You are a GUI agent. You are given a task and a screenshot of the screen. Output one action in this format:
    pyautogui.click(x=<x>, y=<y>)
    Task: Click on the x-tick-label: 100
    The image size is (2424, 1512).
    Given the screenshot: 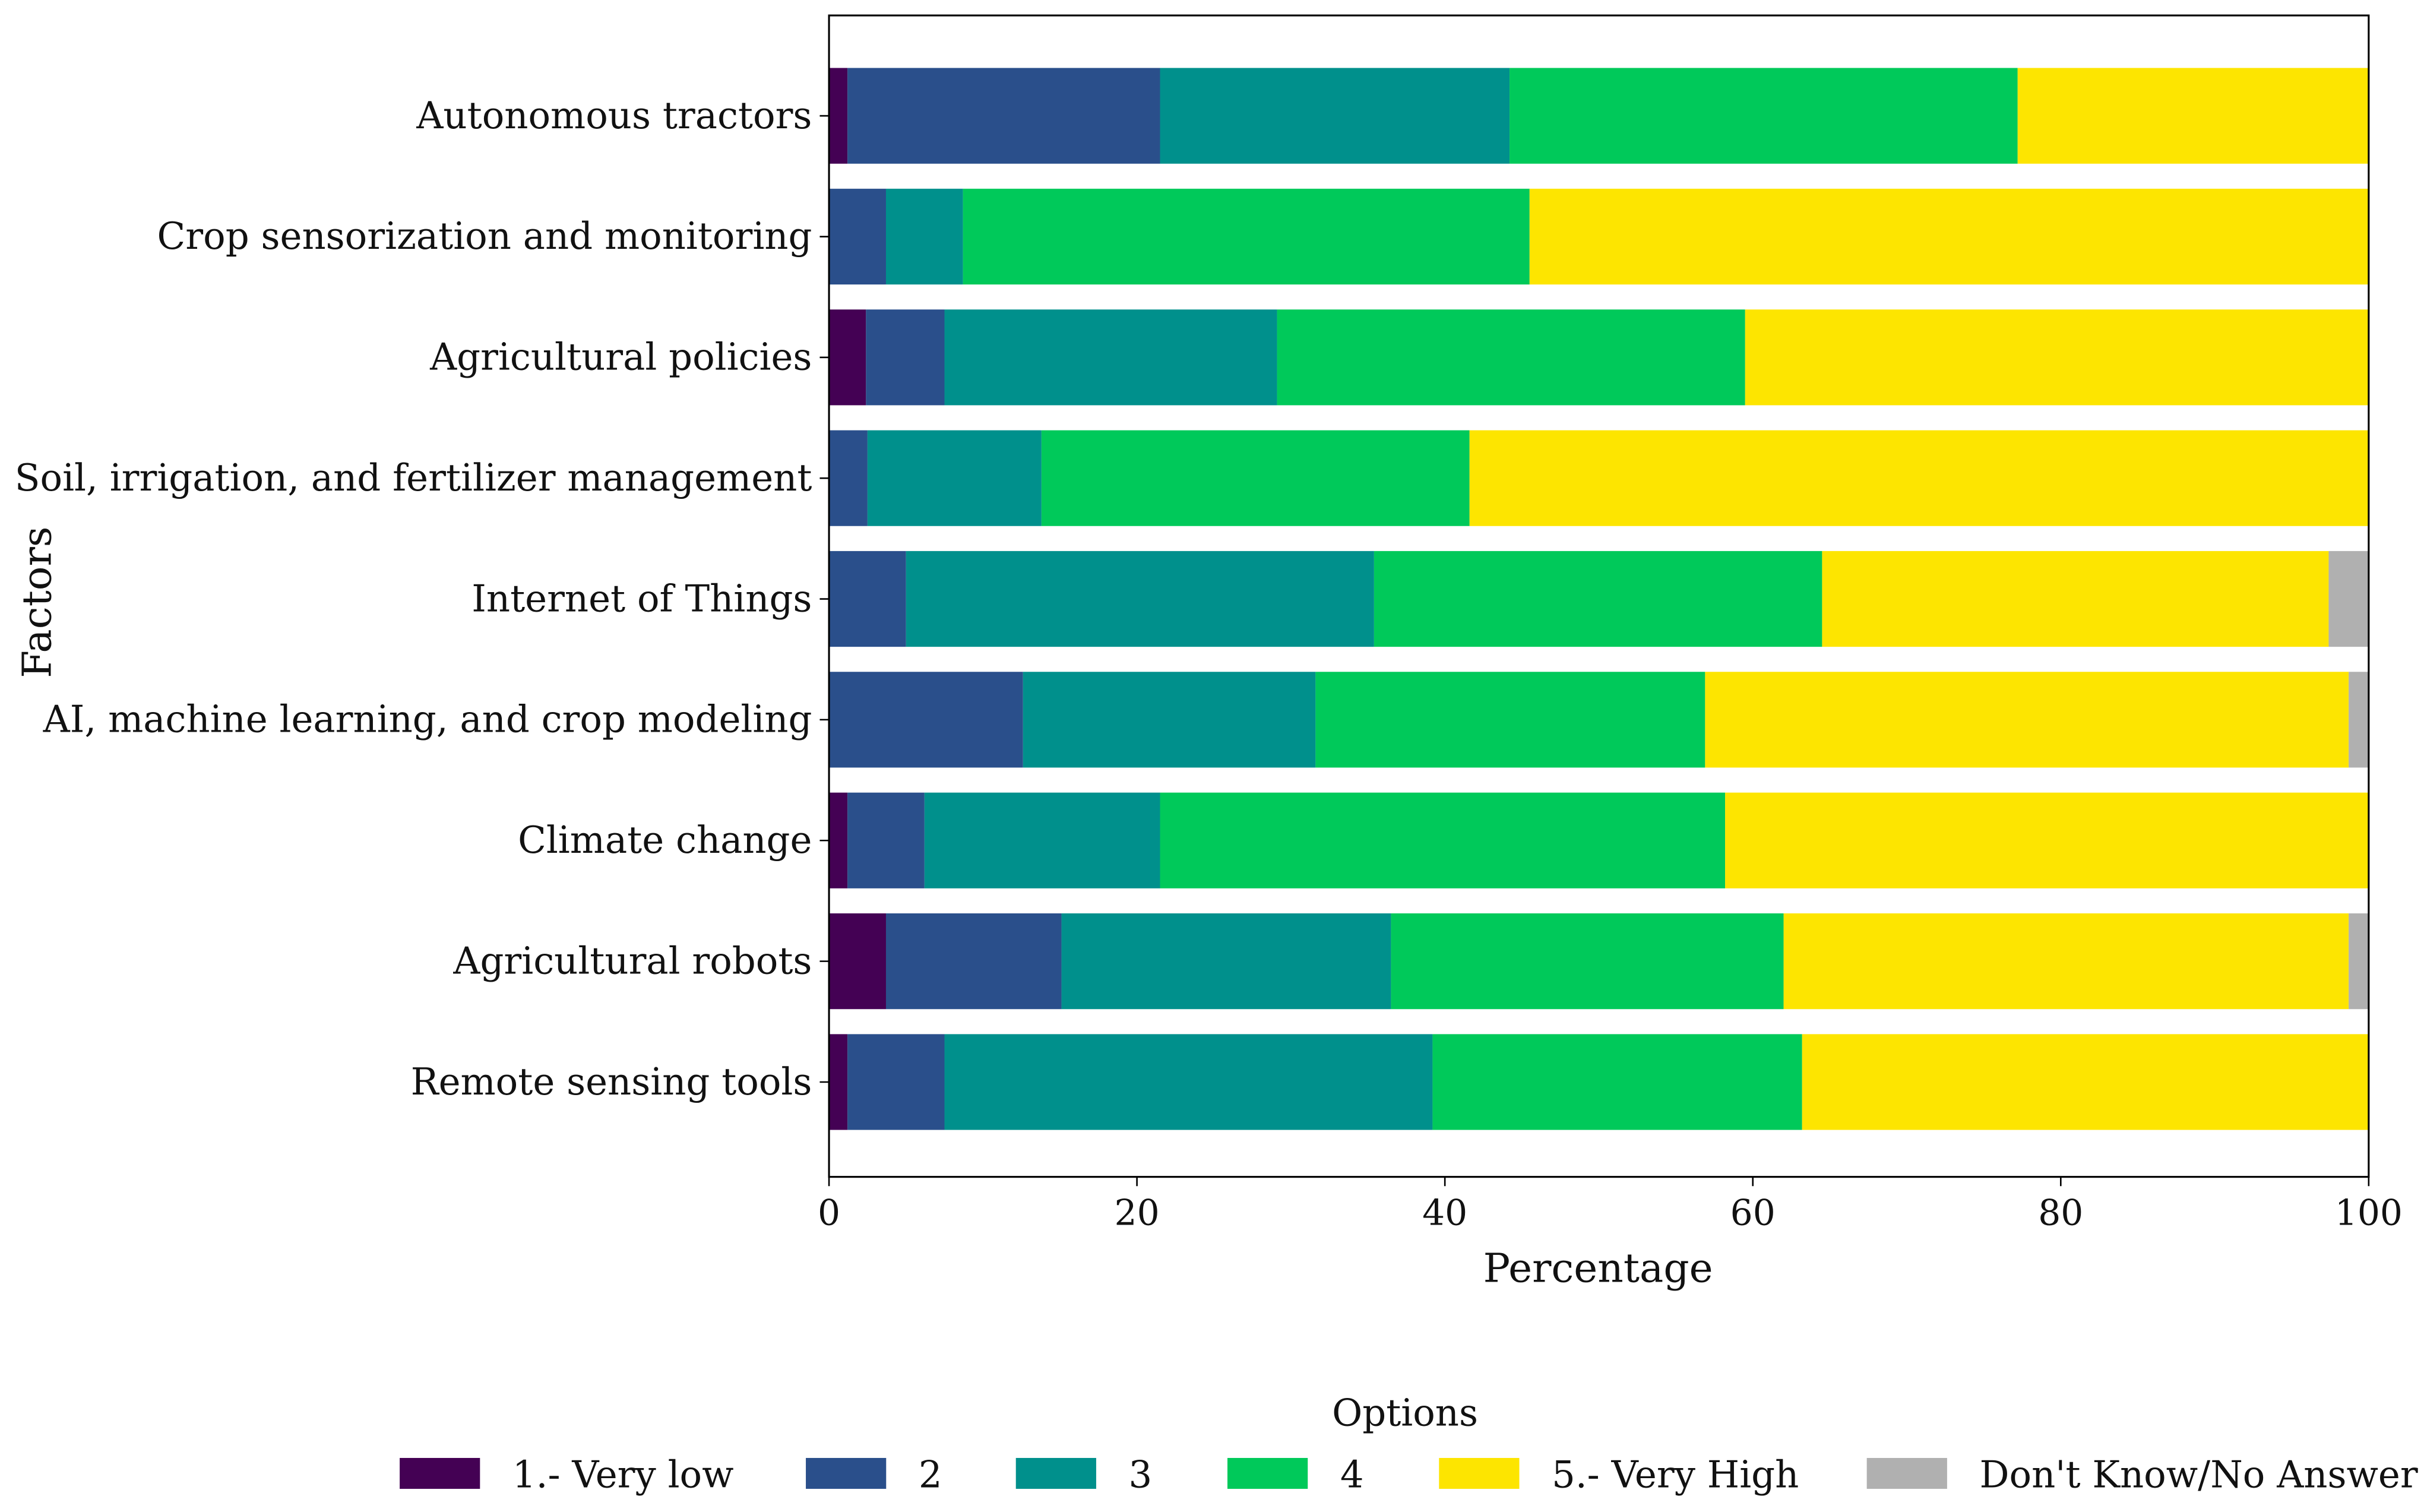 What is the action you would take?
    pyautogui.click(x=2369, y=1212)
    